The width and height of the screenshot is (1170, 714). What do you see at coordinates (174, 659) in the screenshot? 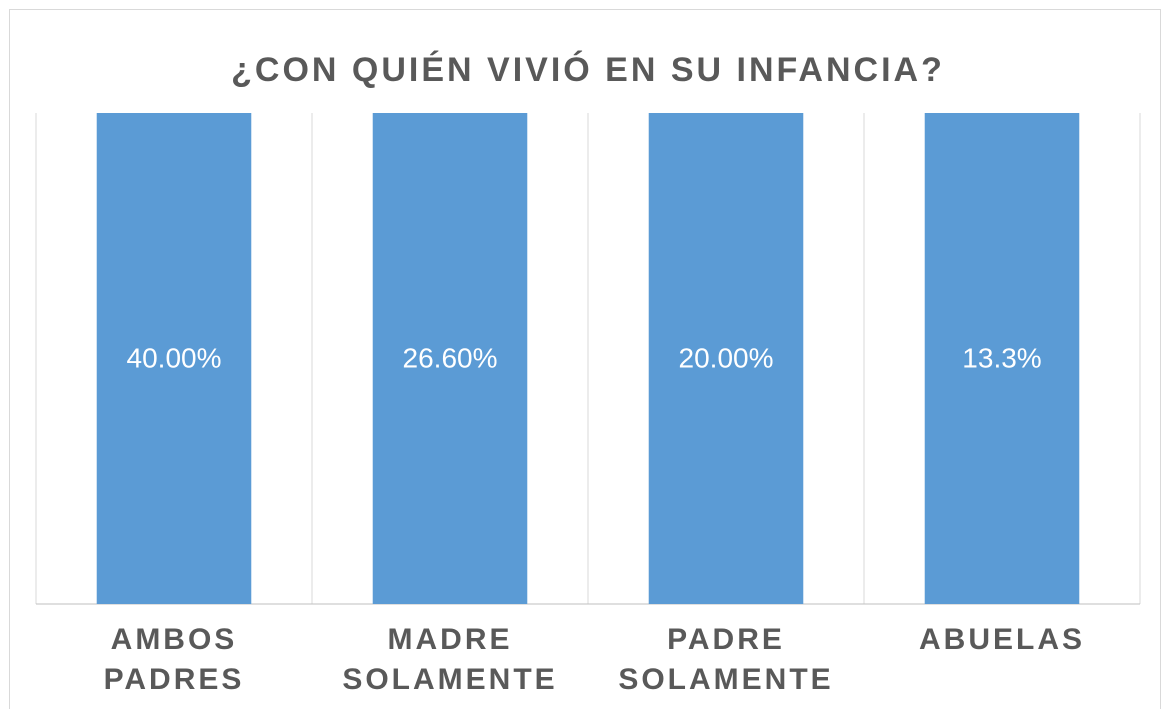
I see `x-tick-label: AMBOS PADRES` at bounding box center [174, 659].